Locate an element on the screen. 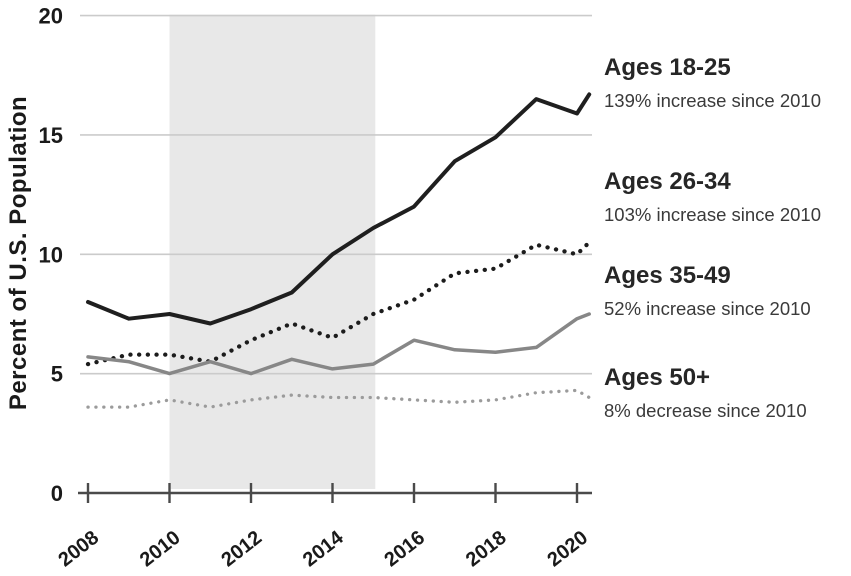 This screenshot has height=576, width=851. legend-item-ages-35-49: Ages 35-49 52% increase since 2010 is located at coordinates (726, 291).